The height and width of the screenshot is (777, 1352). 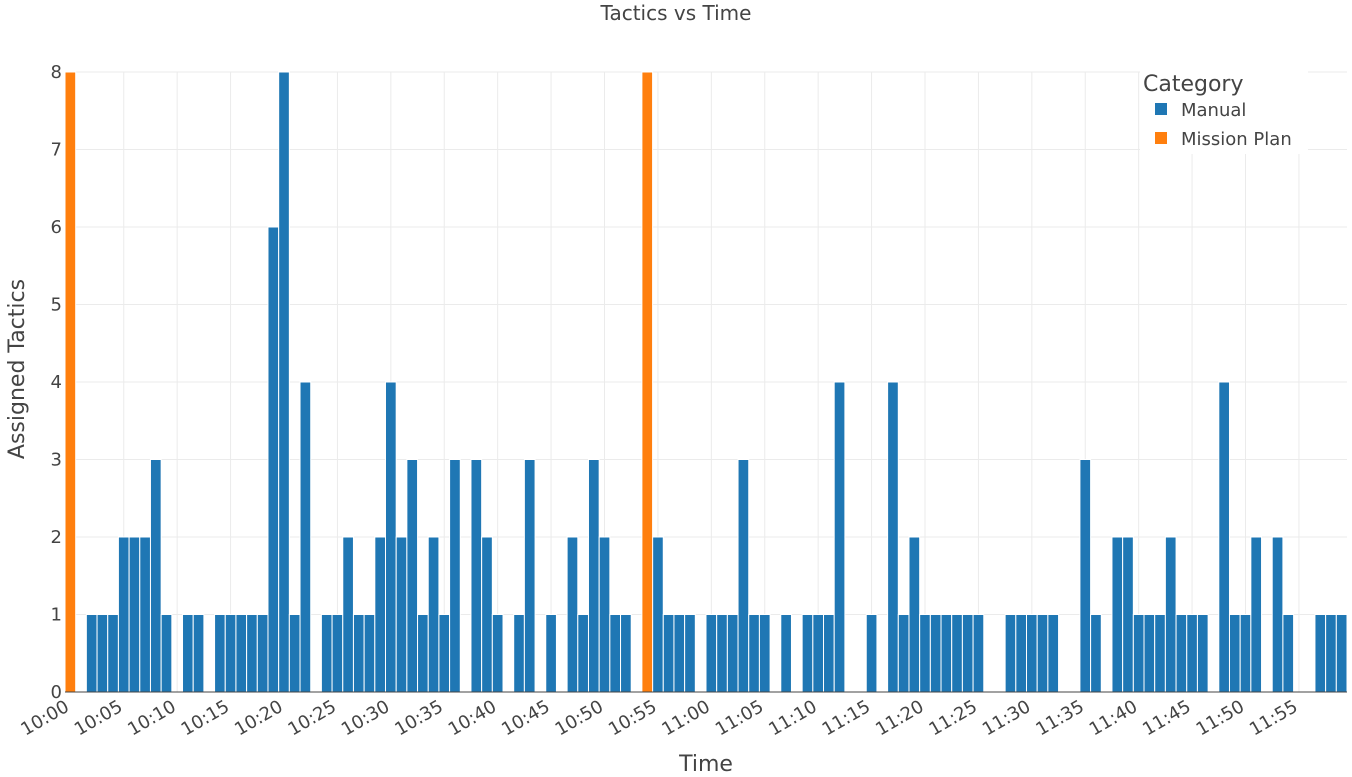 What do you see at coordinates (1213, 110) in the screenshot?
I see `legend-entry-manual: Manual` at bounding box center [1213, 110].